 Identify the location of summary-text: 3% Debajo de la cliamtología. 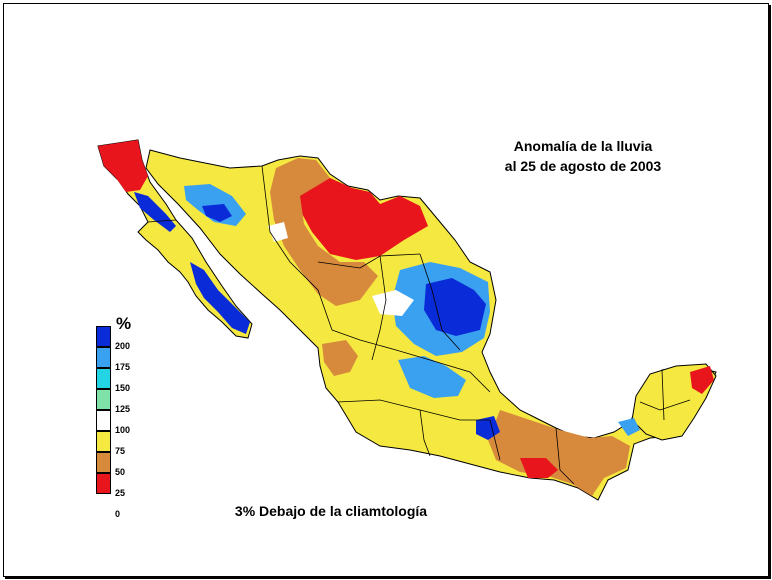
(331, 511).